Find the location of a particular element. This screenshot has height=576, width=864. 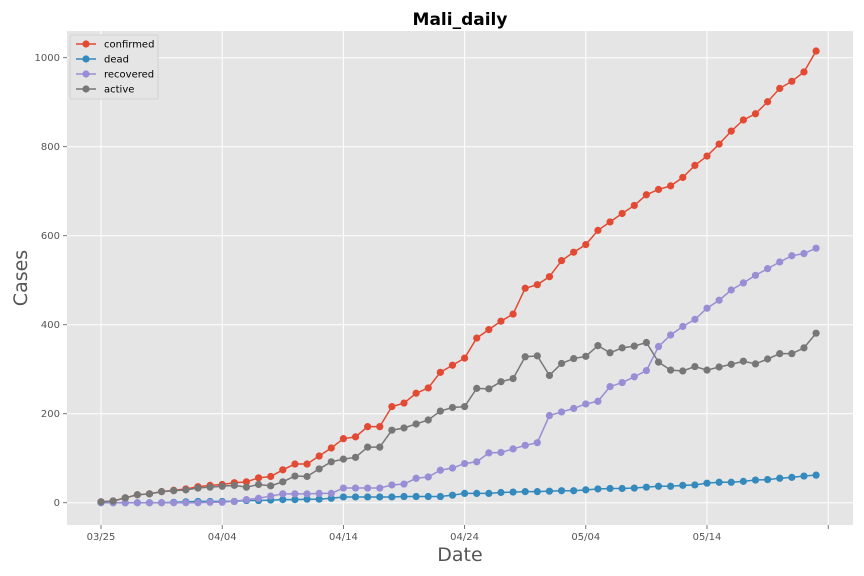

x-tick-label: 04/24 is located at coordinates (464, 537).